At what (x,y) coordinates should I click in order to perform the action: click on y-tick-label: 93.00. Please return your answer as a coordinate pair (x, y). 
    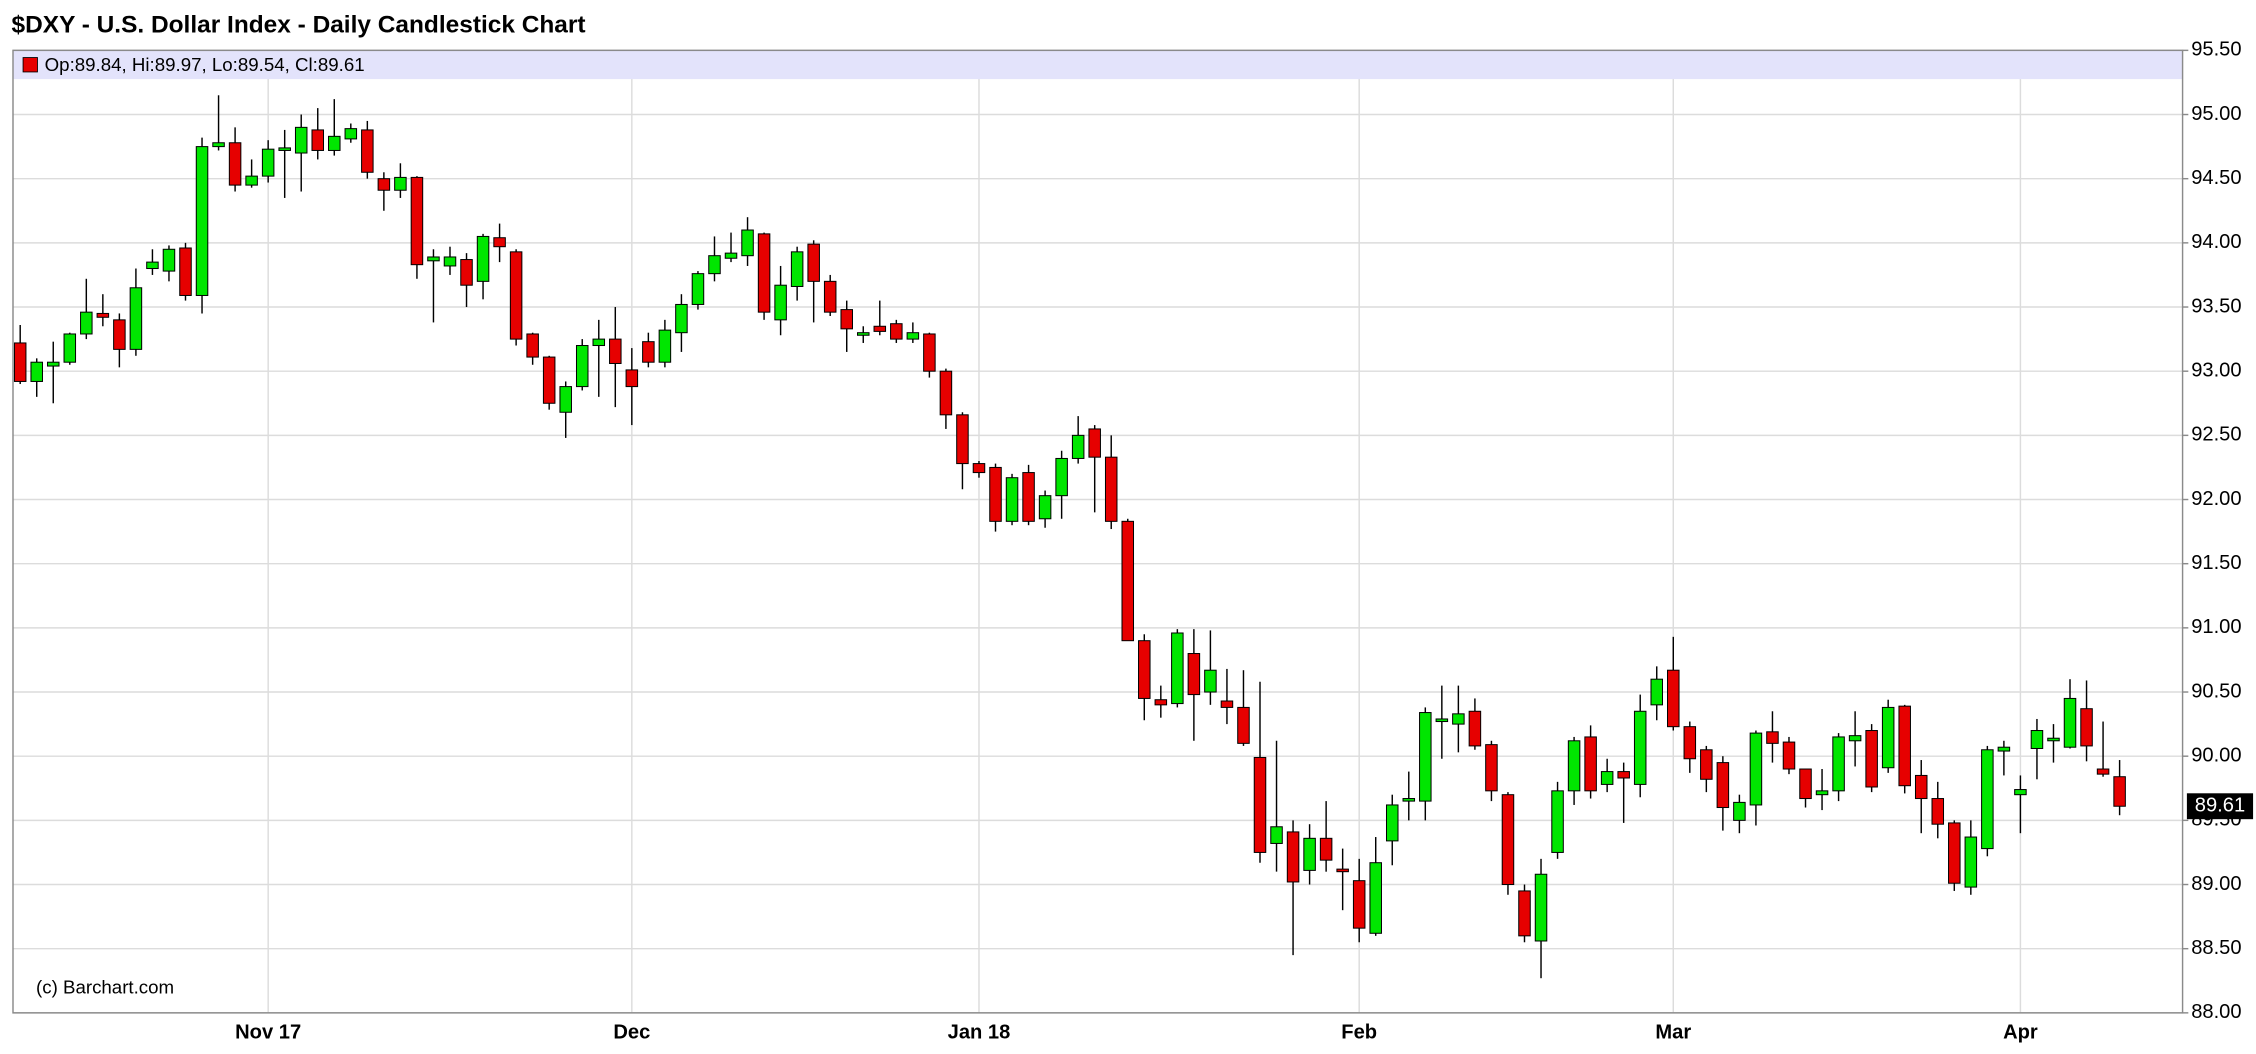
    Looking at the image, I should click on (2216, 371).